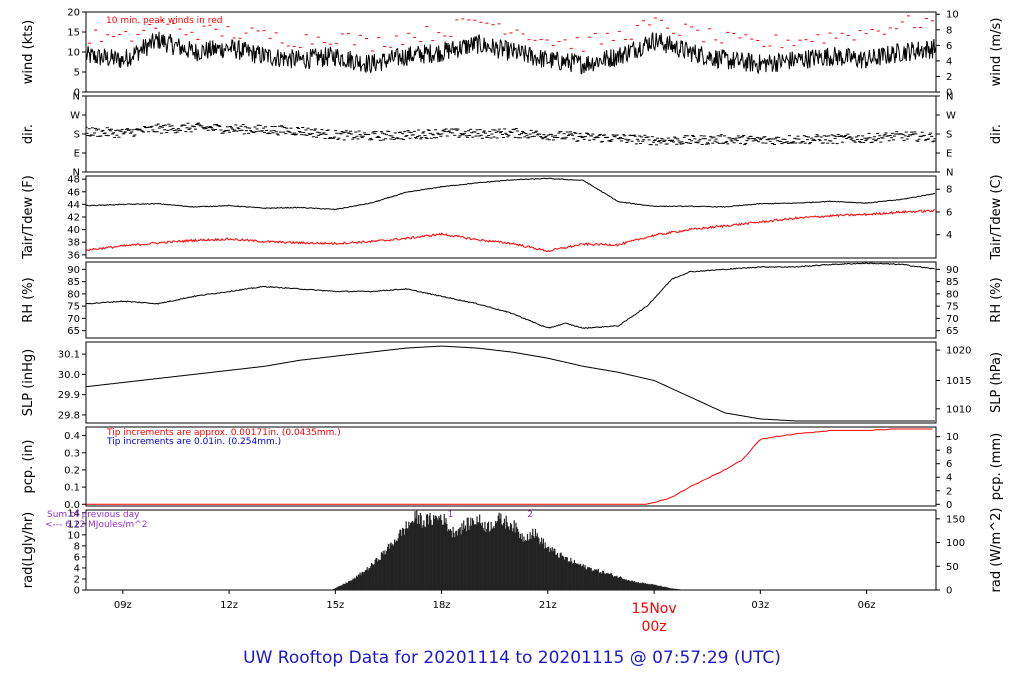 This screenshot has height=700, width=1024. What do you see at coordinates (955, 519) in the screenshot?
I see `right-tick-label: 150` at bounding box center [955, 519].